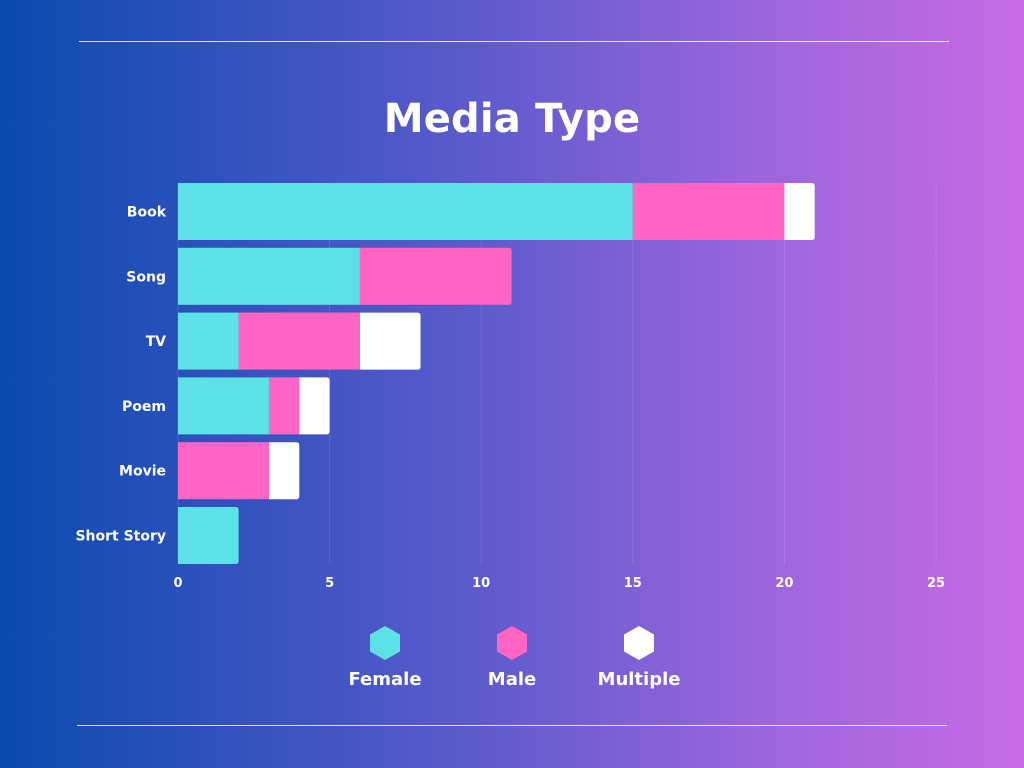  I want to click on legend-label-female: Female, so click(385, 679).